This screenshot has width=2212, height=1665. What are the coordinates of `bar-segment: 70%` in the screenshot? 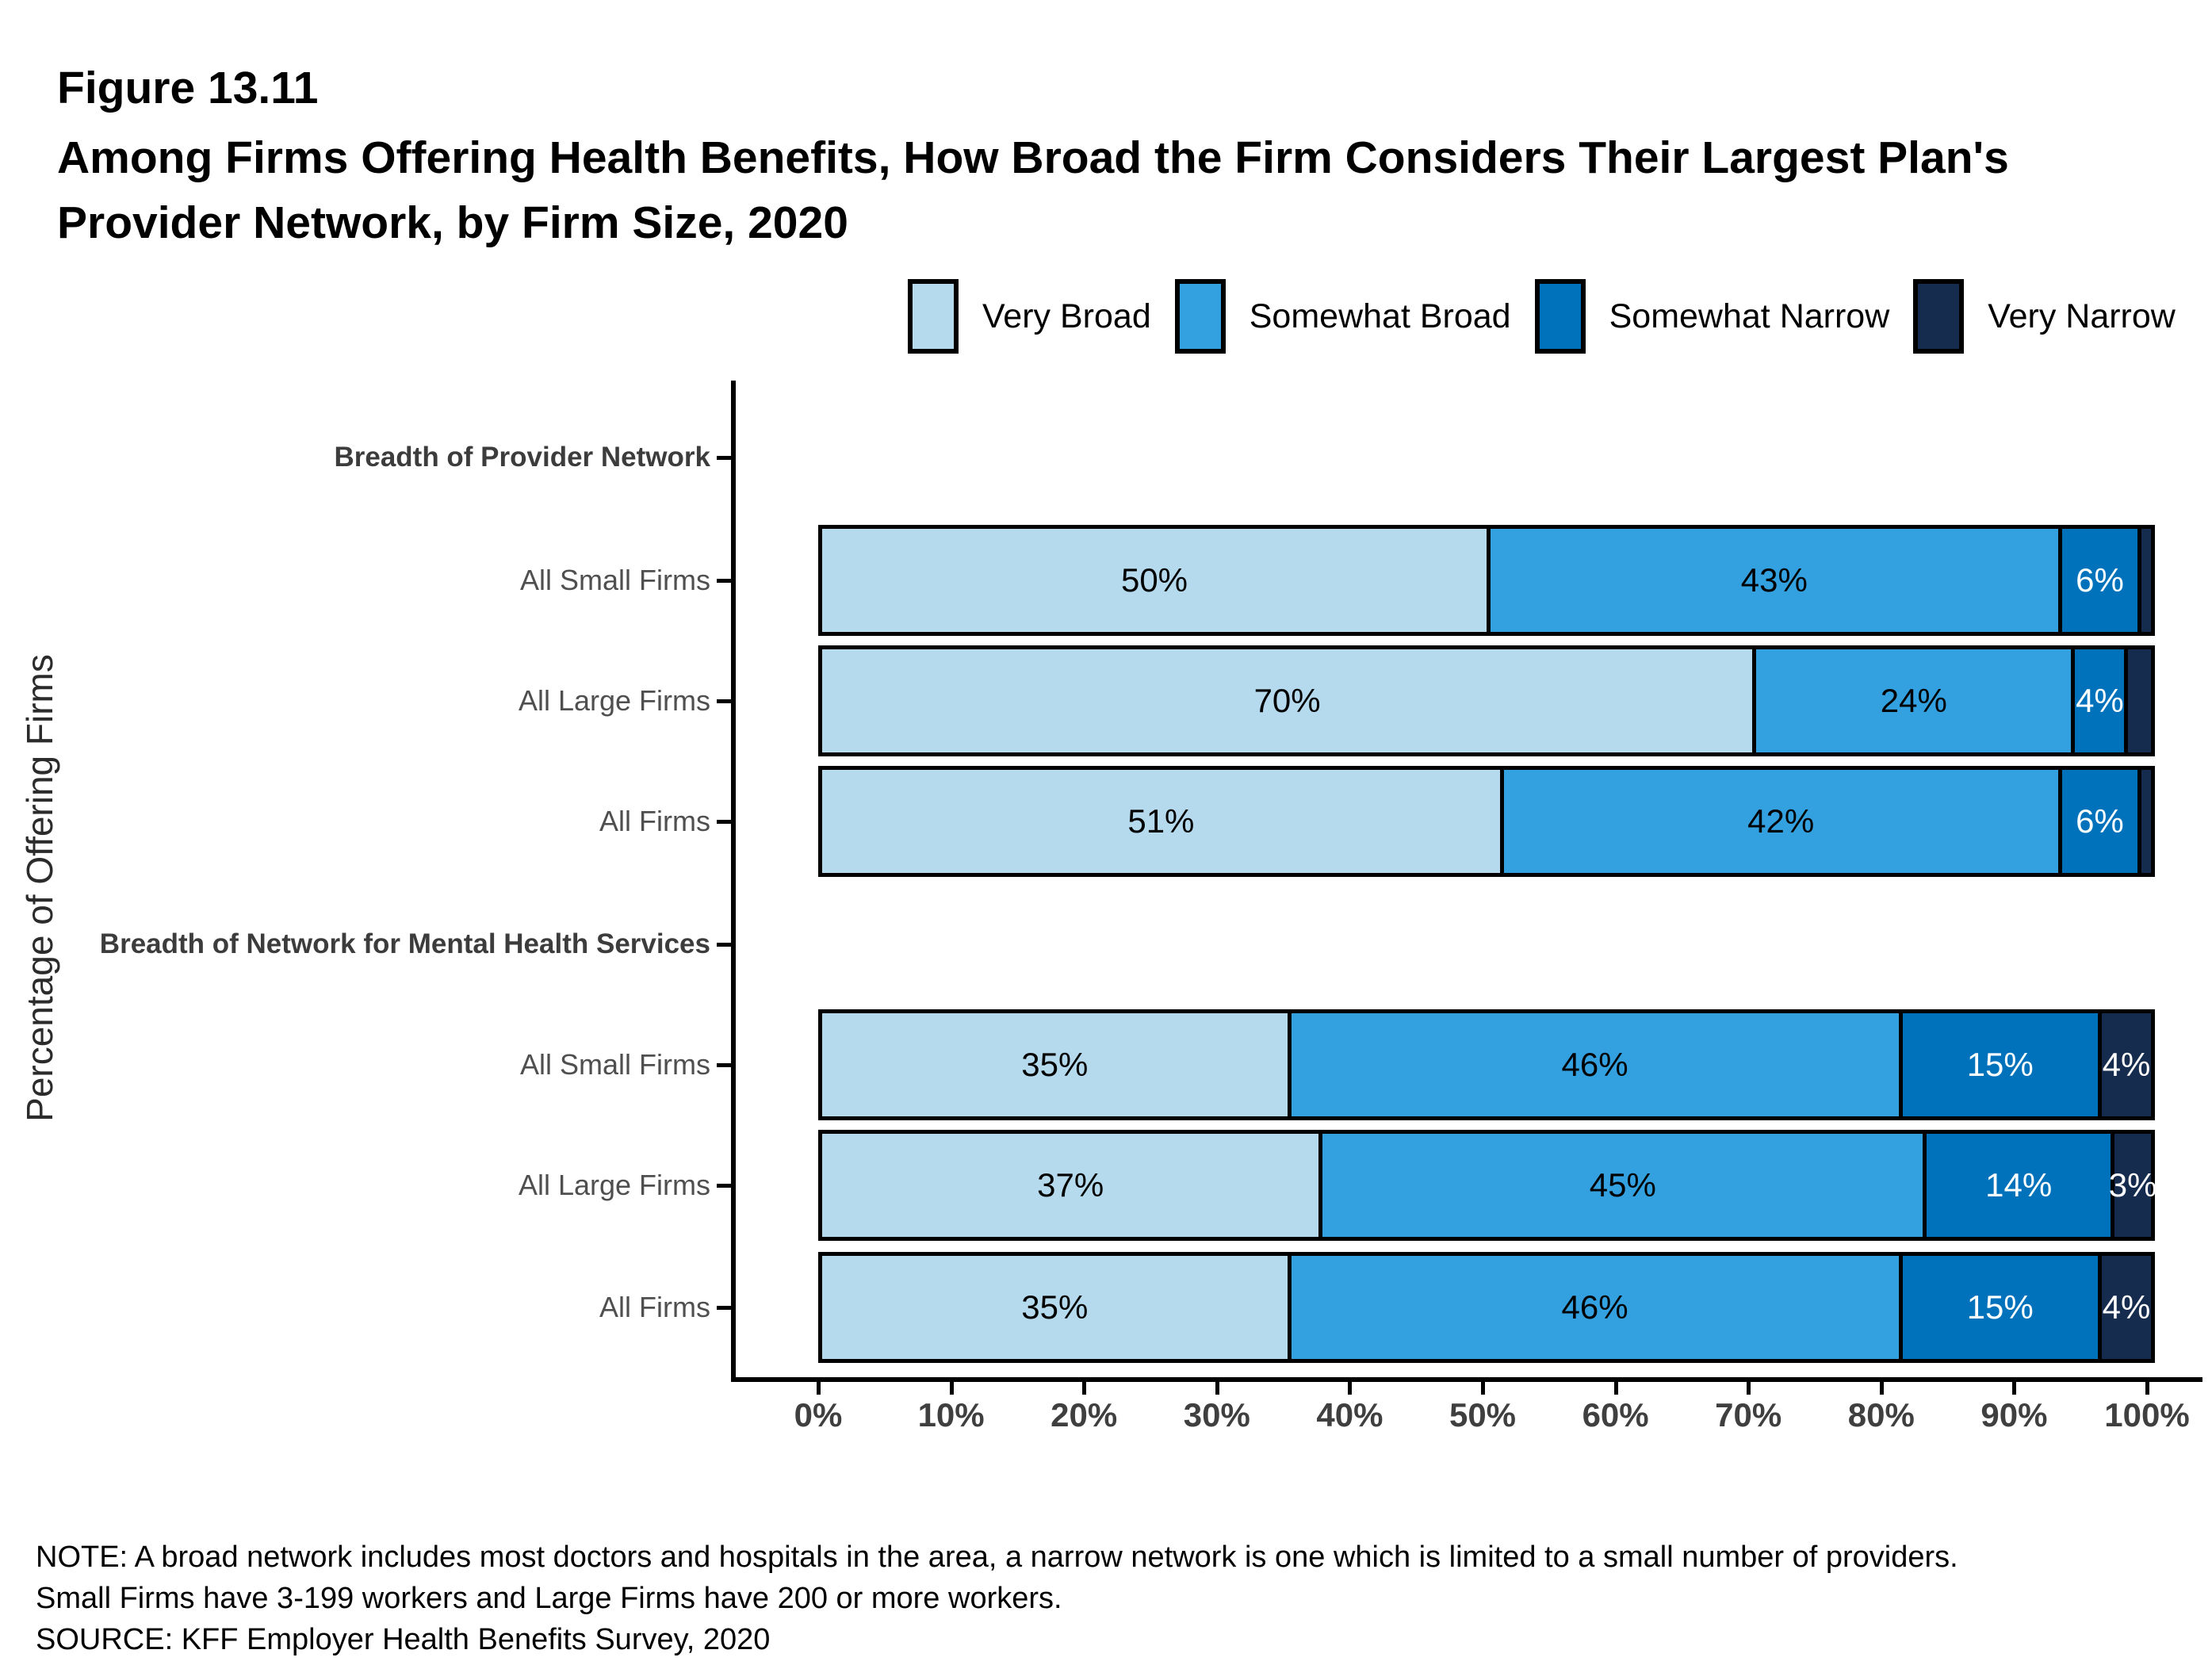 It's located at (1287, 700).